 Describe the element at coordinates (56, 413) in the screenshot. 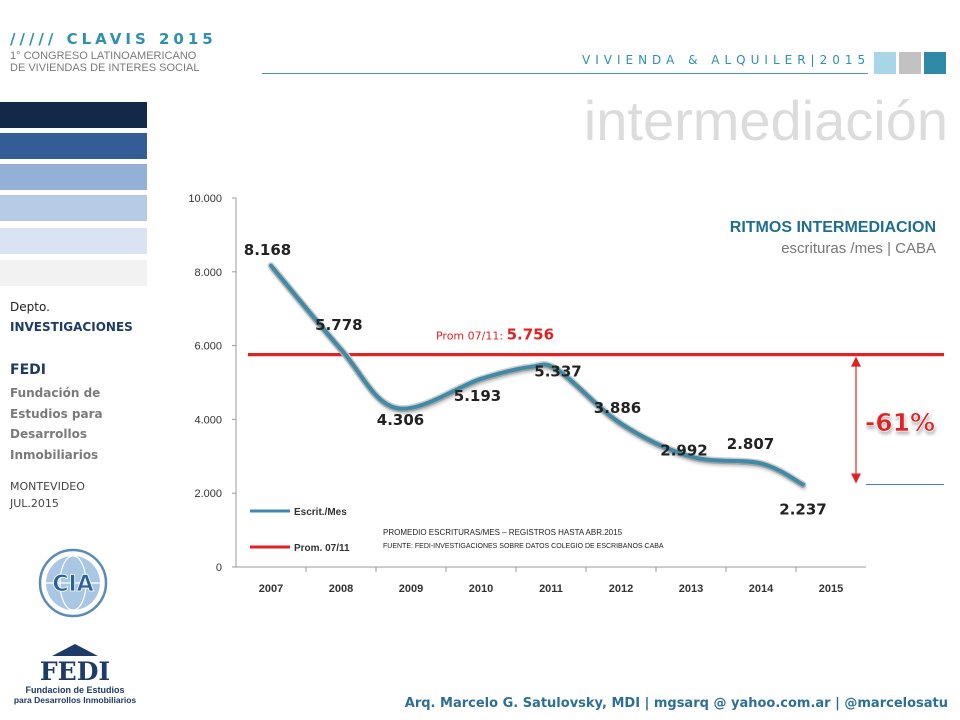

I see `org-desc-line: Estudios para` at that location.